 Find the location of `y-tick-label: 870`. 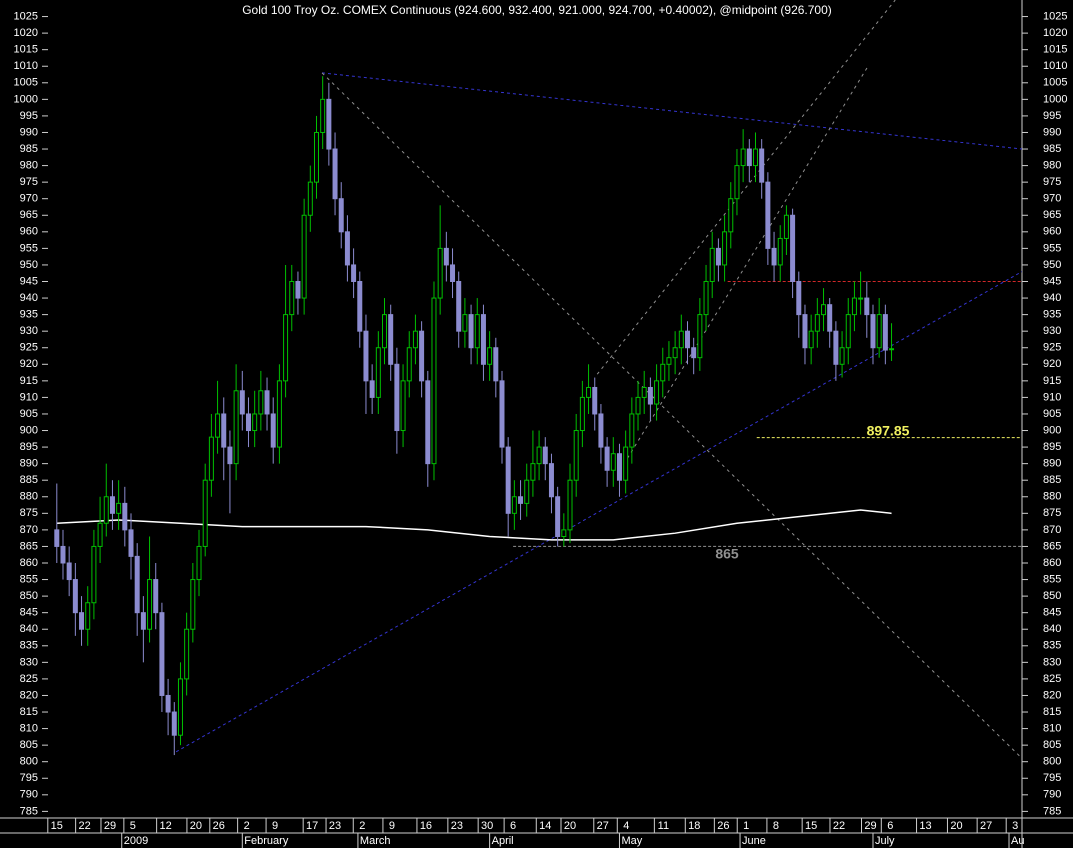

y-tick-label: 870 is located at coordinates (1052, 530).